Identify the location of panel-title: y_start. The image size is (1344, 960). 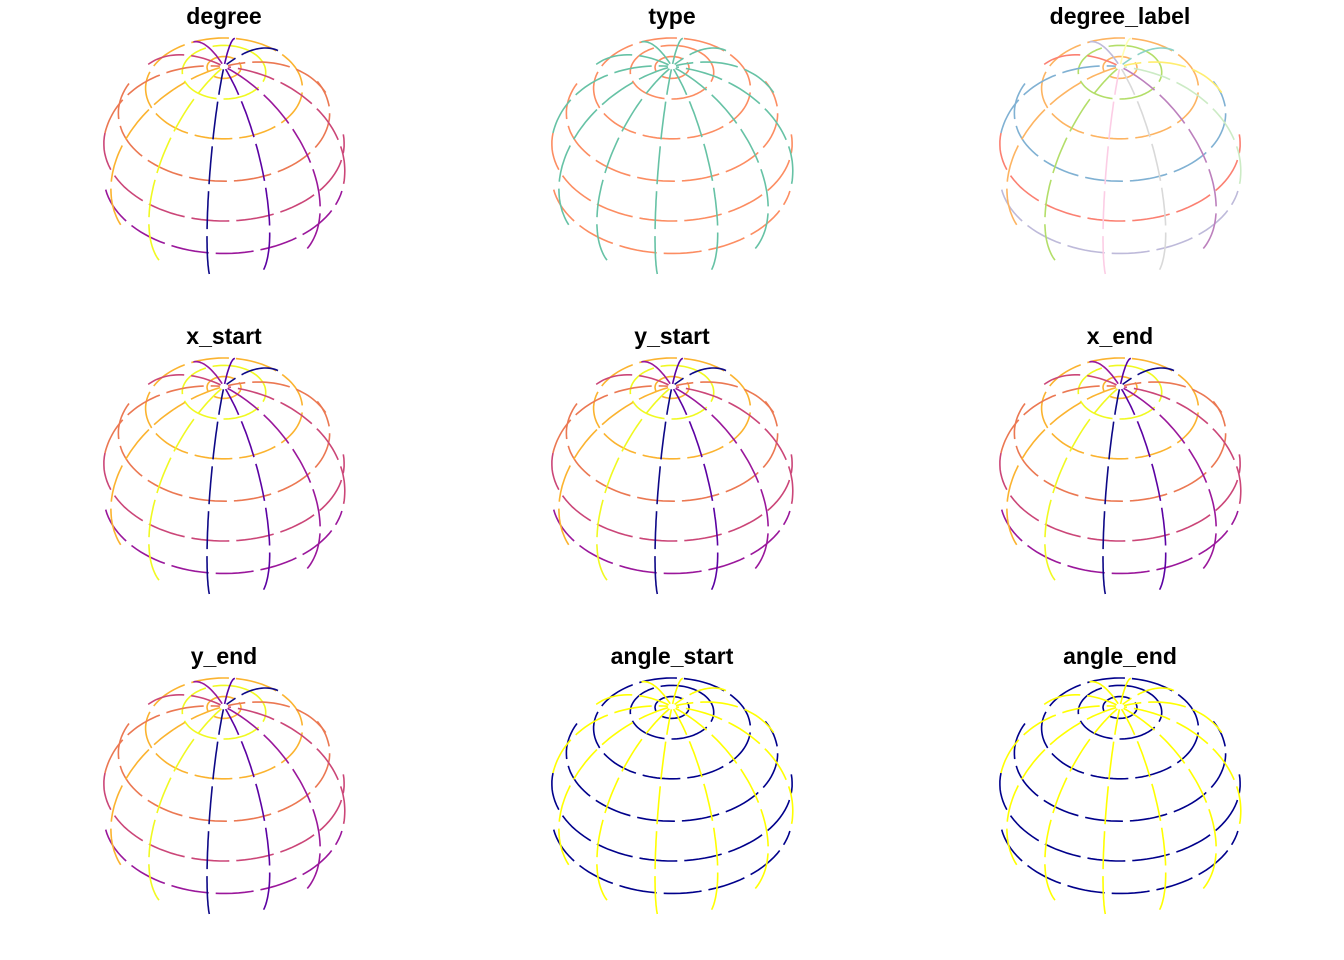
(672, 336).